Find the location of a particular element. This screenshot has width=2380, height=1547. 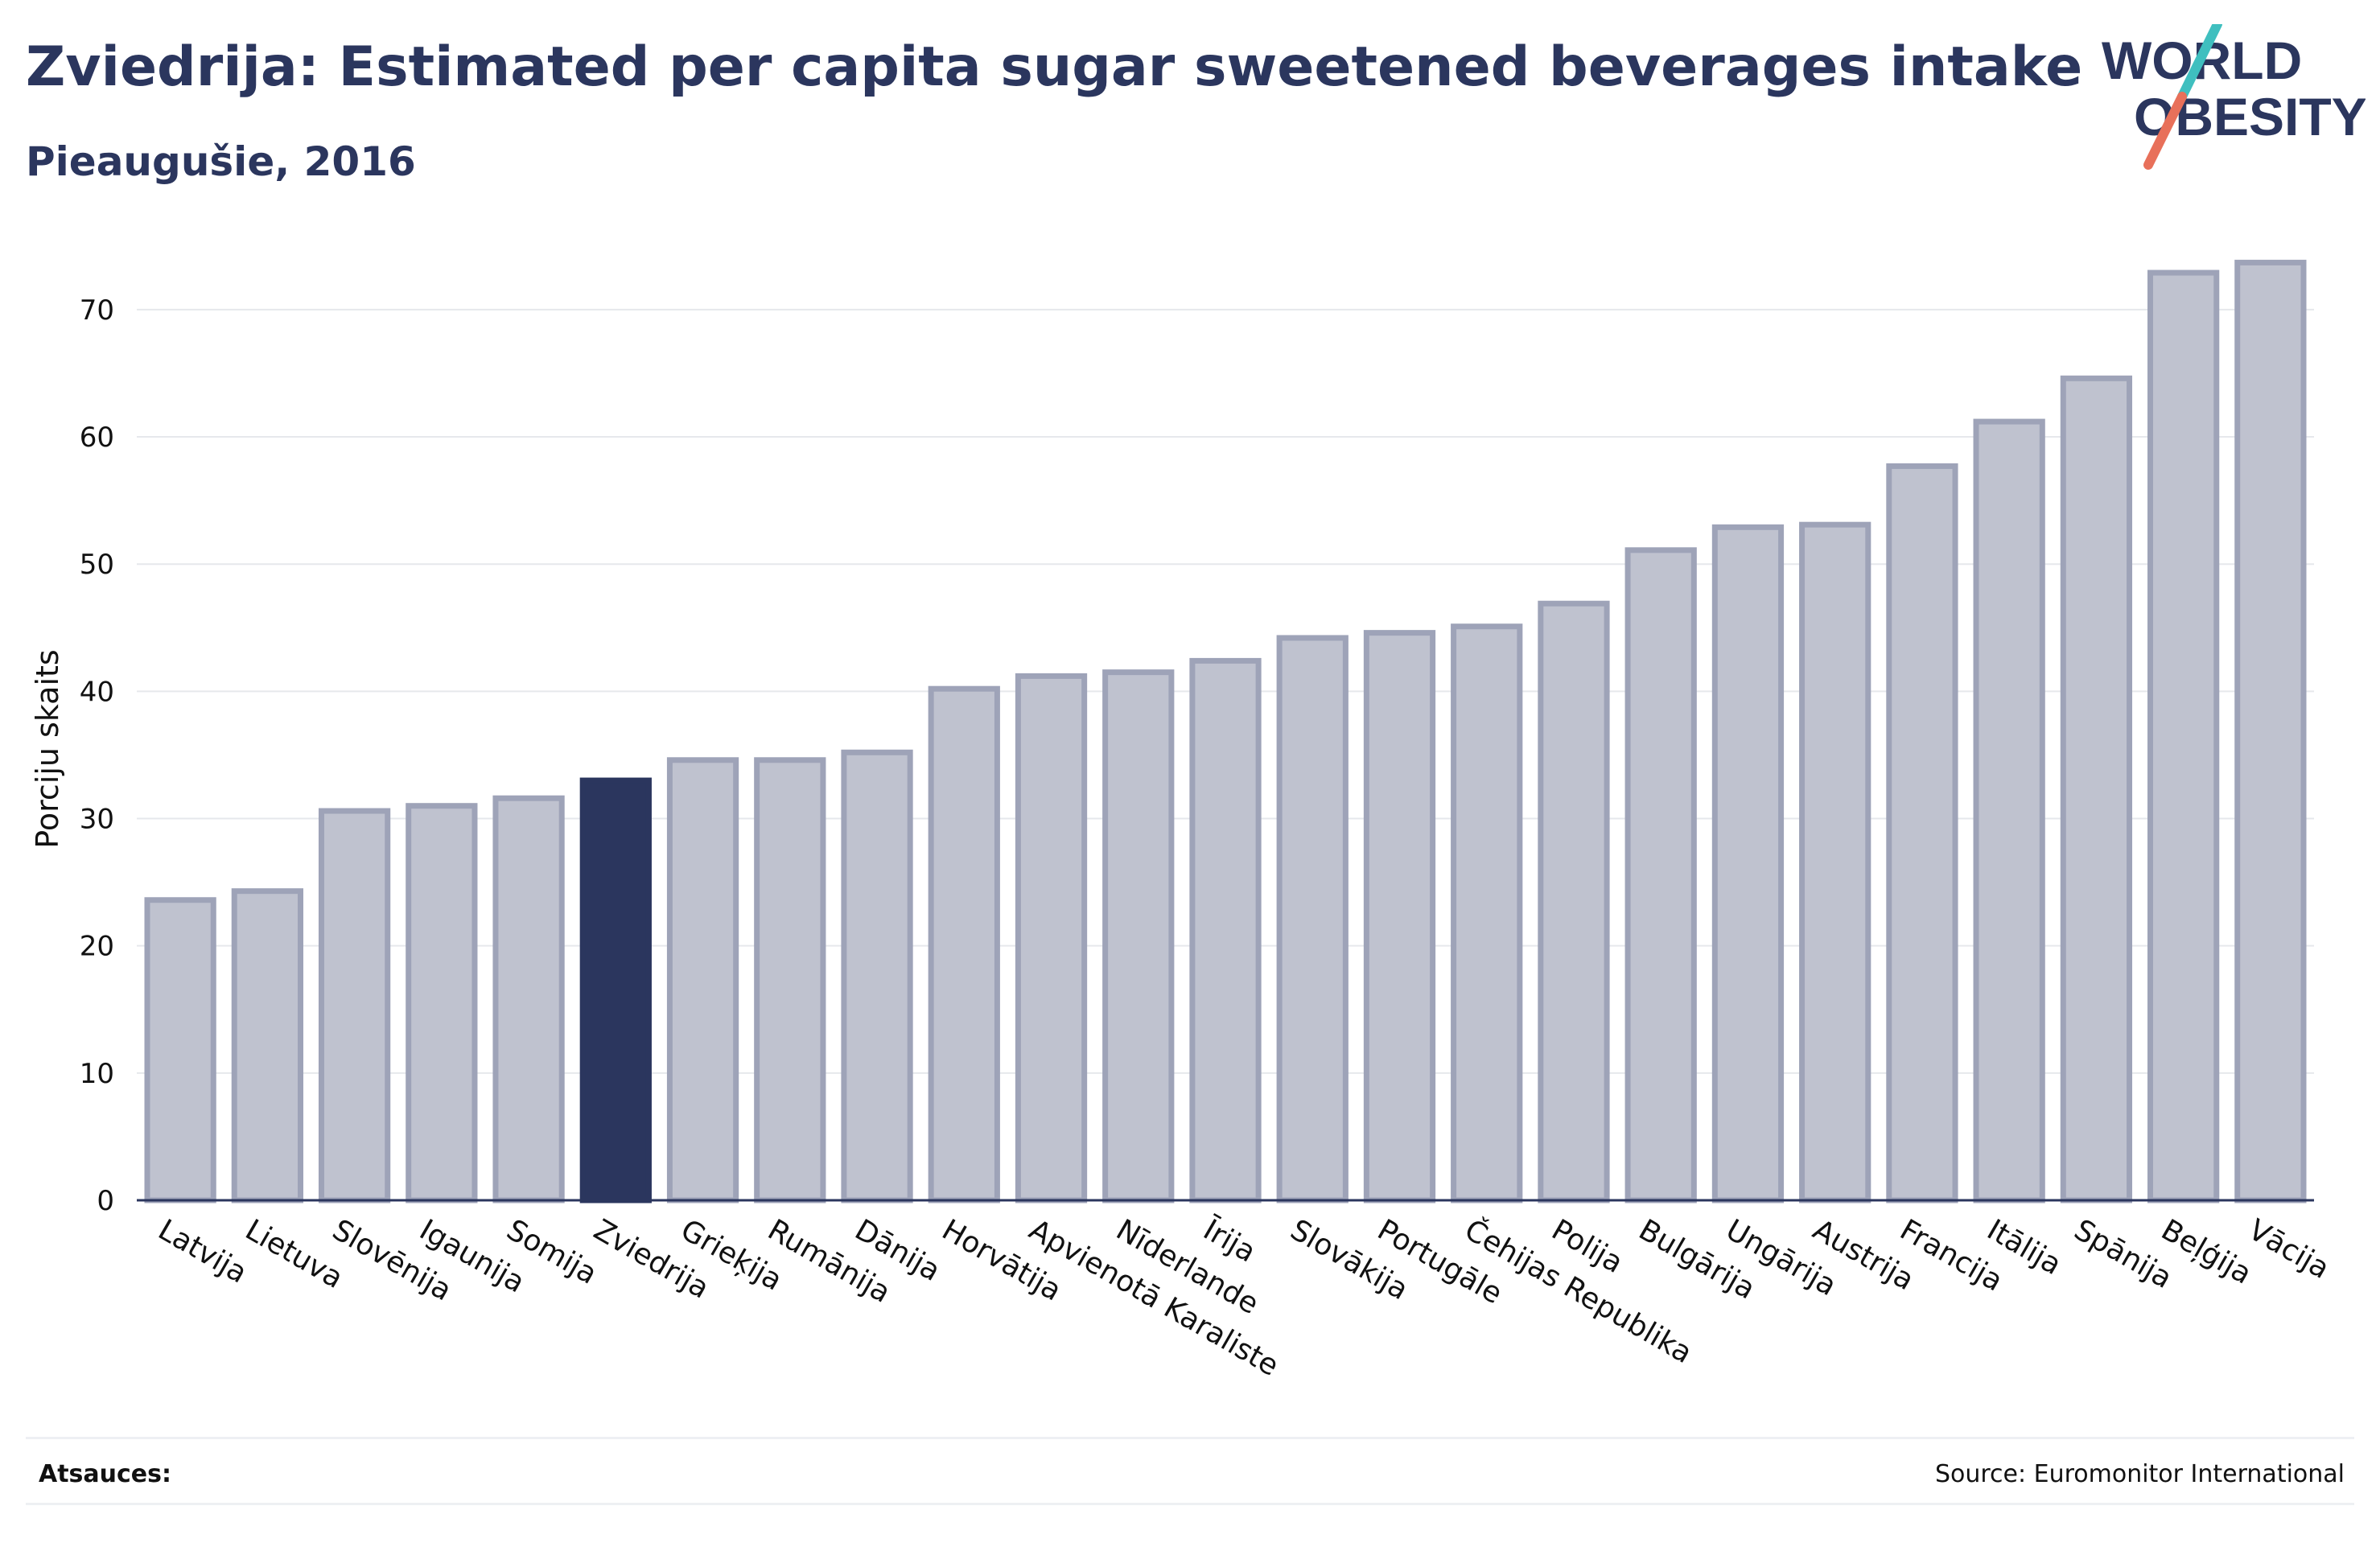

logo-stroke-bottom is located at coordinates (2165, 131).